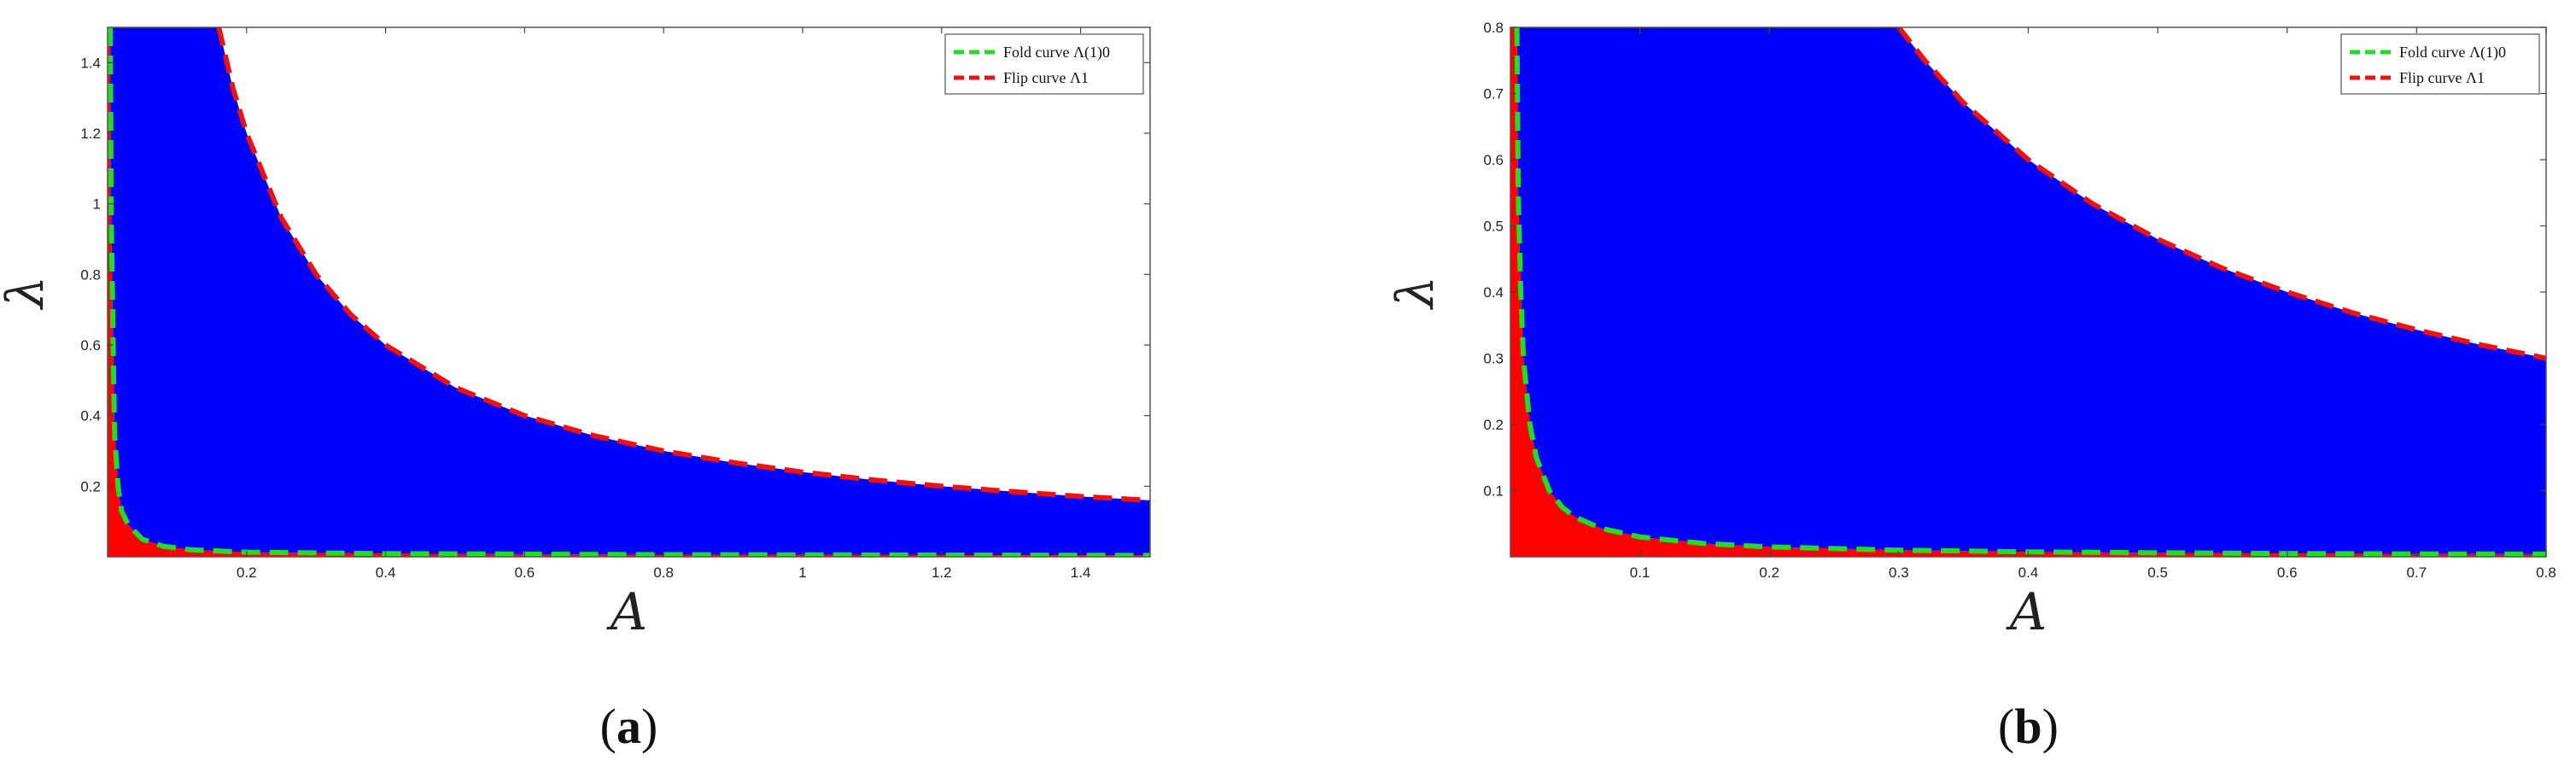 The width and height of the screenshot is (2576, 778). Describe the element at coordinates (802, 572) in the screenshot. I see `x-tick-label: 1` at that location.